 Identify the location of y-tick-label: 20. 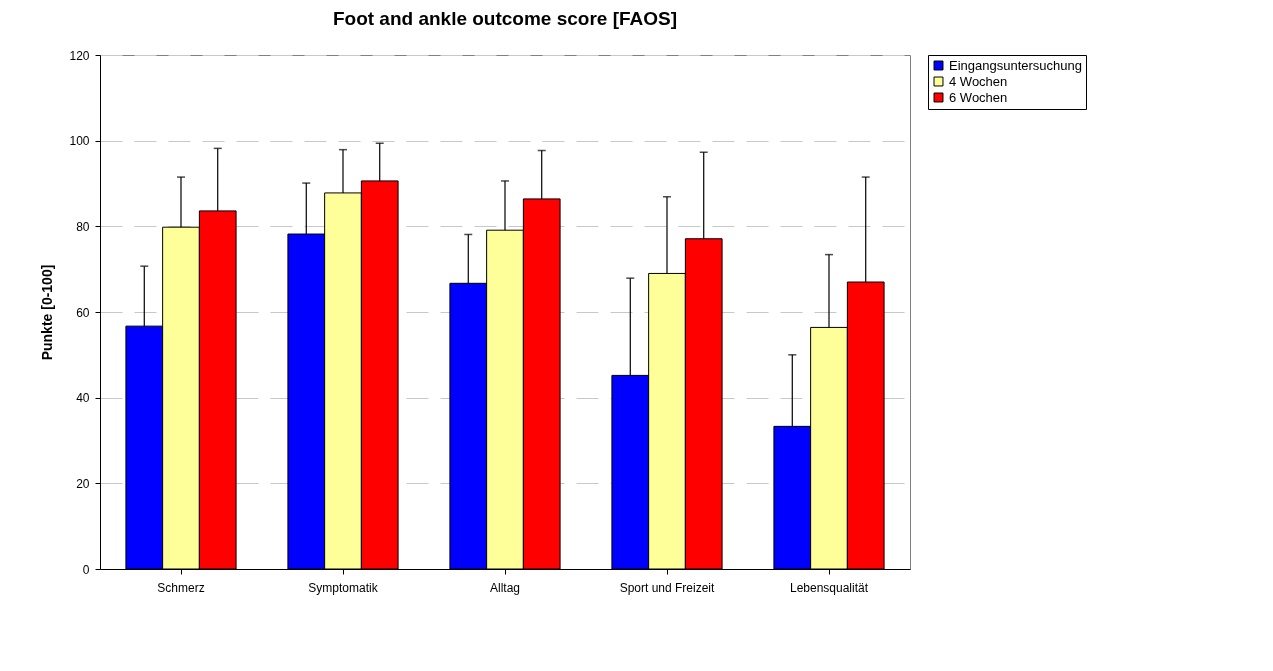
(83, 483).